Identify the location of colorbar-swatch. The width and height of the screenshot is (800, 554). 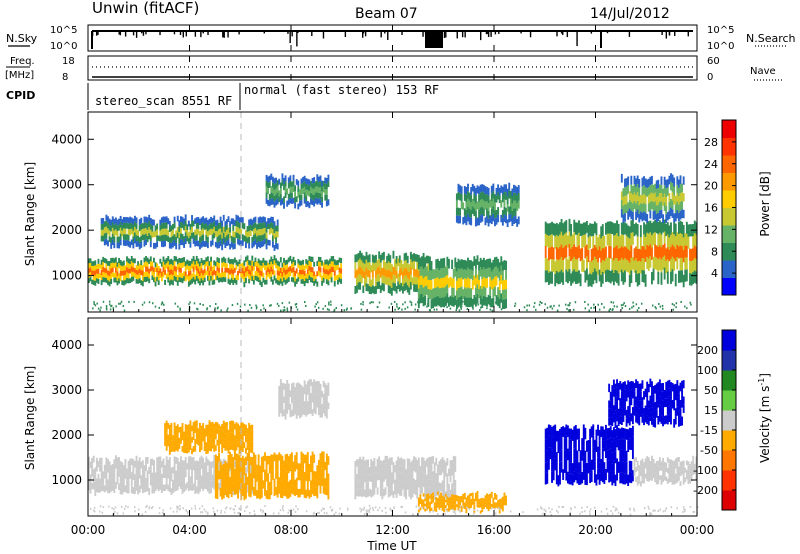
(729, 216).